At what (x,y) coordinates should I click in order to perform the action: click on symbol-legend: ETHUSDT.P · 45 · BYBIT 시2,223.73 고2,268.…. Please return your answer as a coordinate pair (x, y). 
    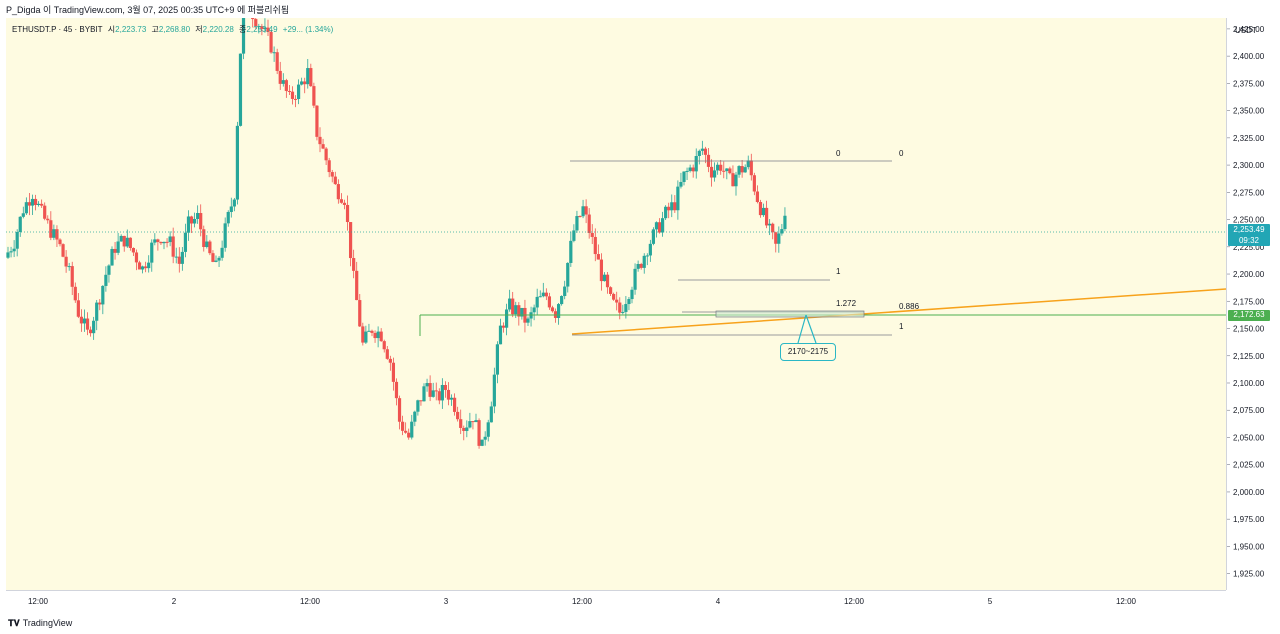
    Looking at the image, I should click on (172, 29).